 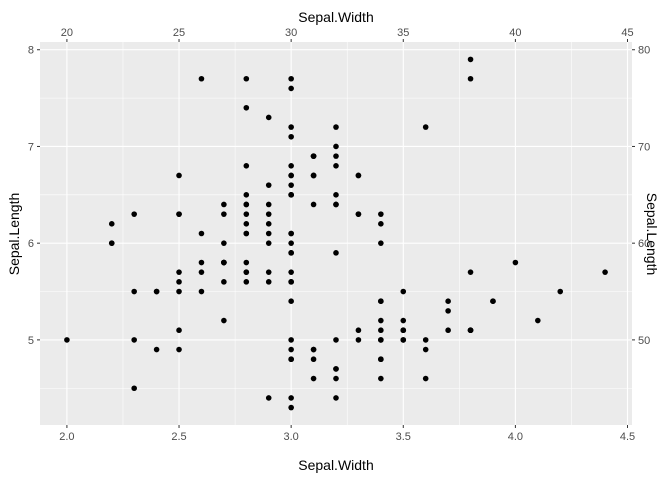 What do you see at coordinates (652, 234) in the screenshot?
I see `y-axis-title-right: Sepal.Length` at bounding box center [652, 234].